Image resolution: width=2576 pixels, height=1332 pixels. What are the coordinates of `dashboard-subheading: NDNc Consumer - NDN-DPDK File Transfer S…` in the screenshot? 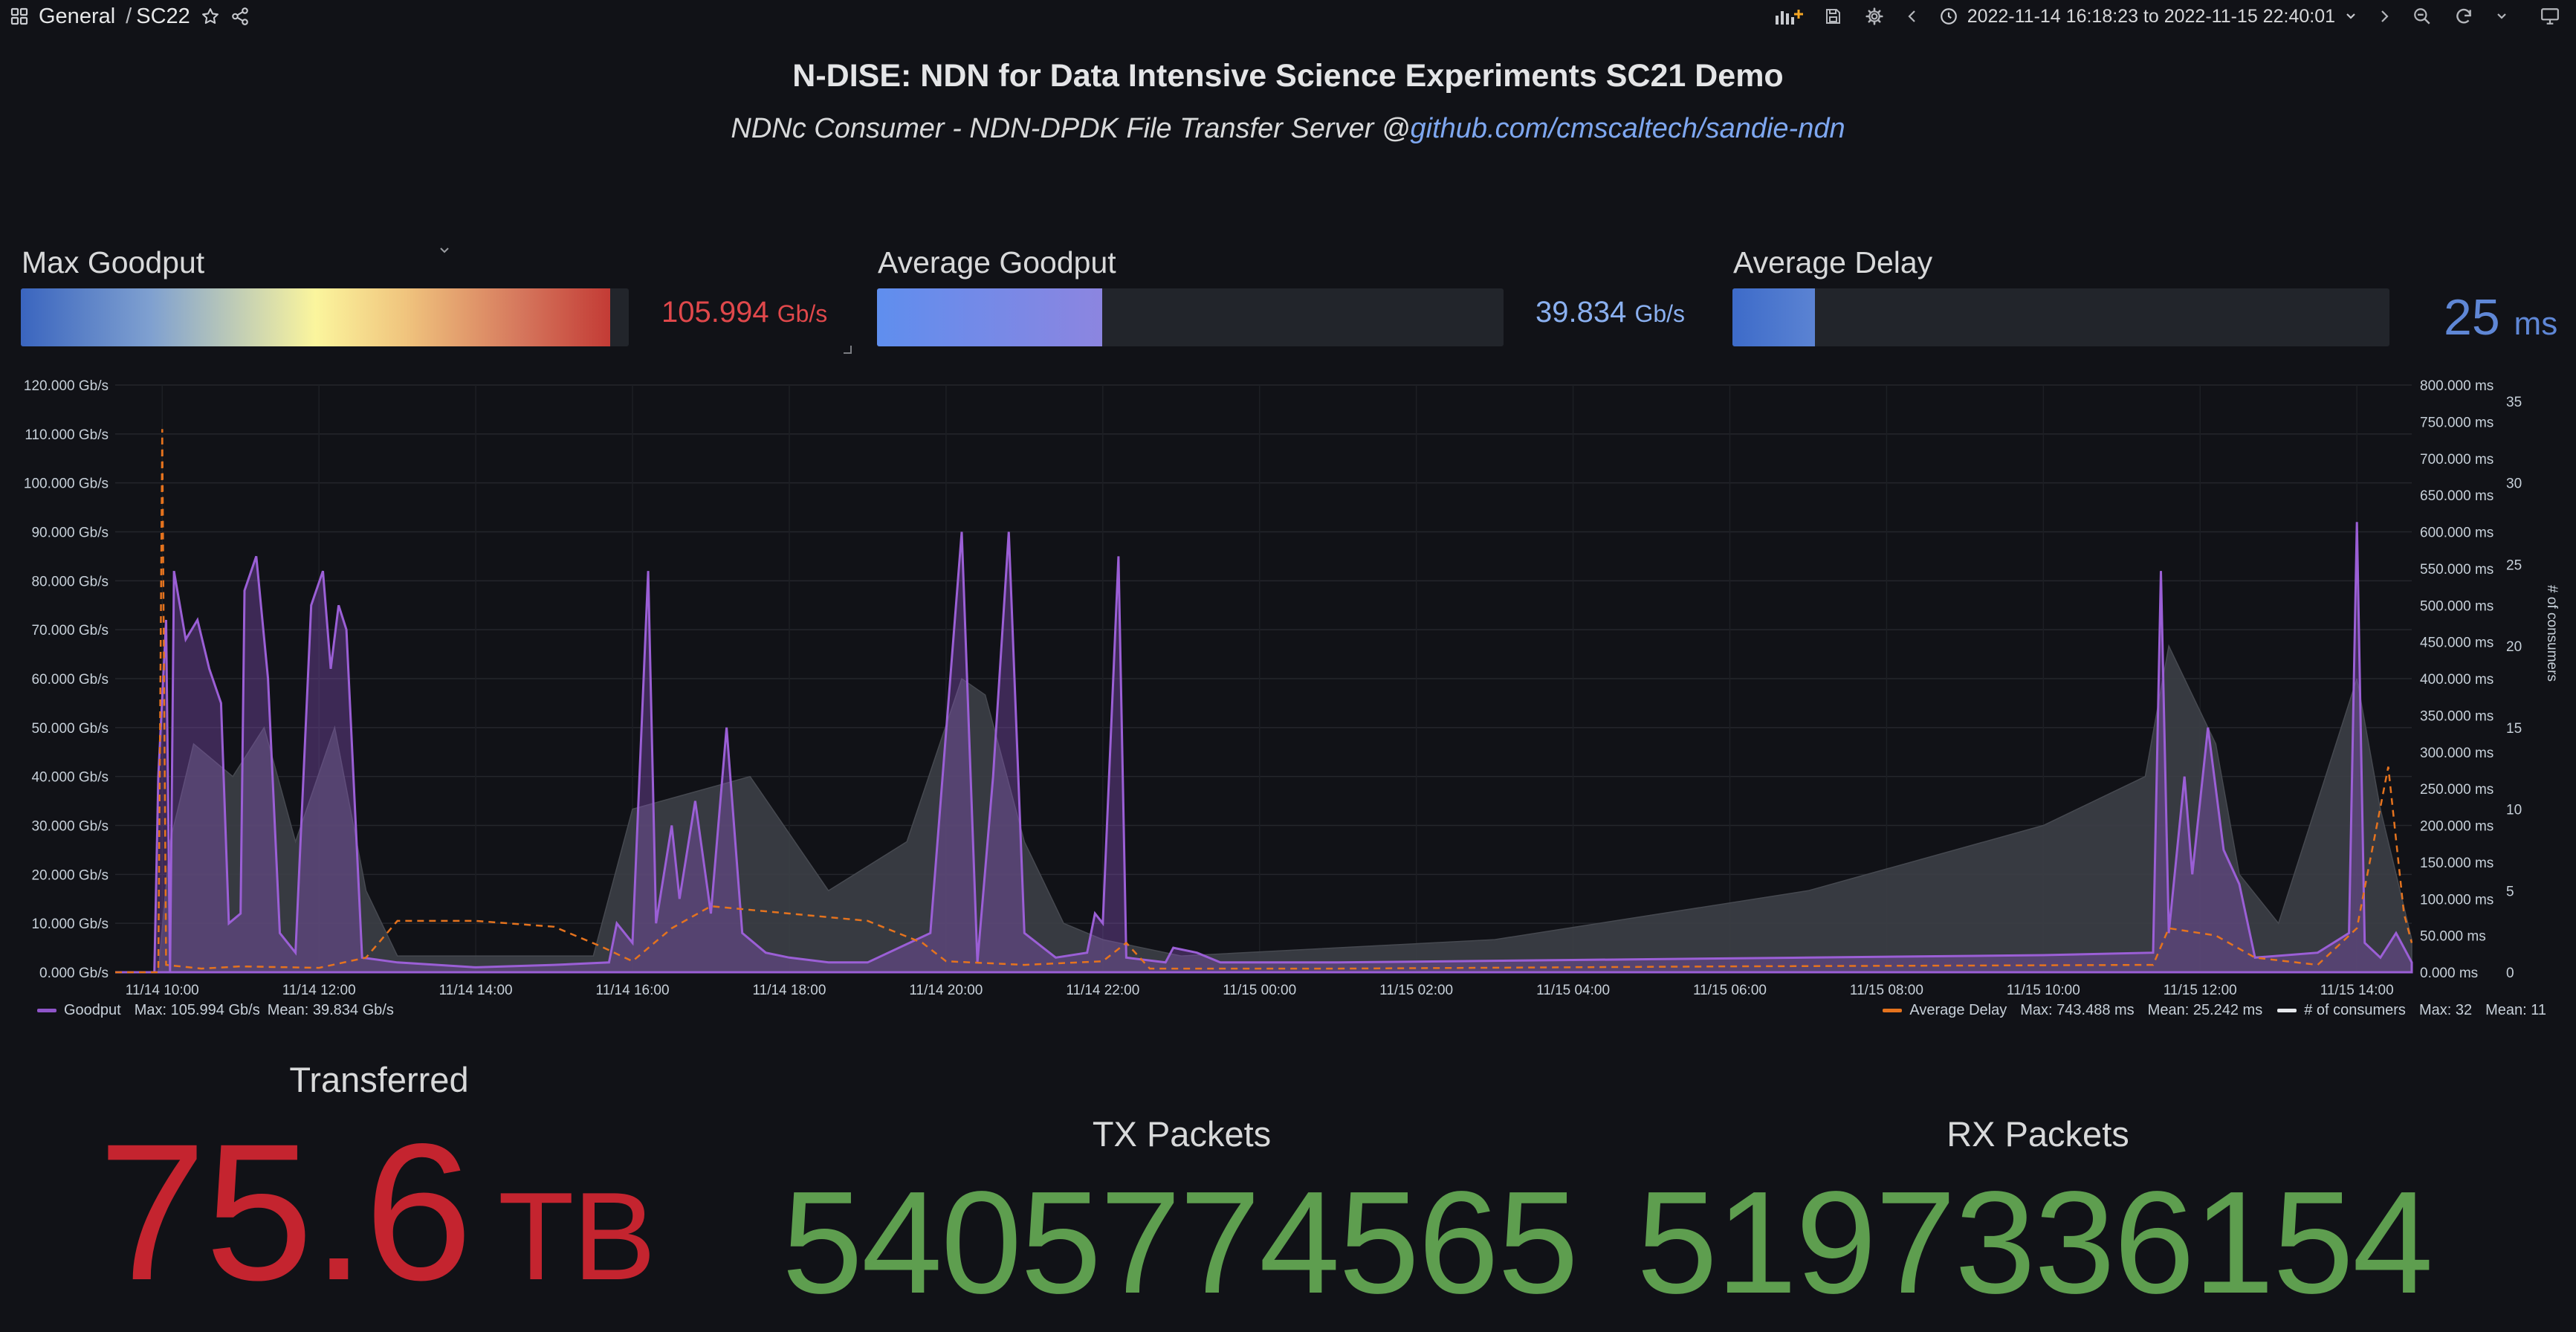 It's located at (1288, 129).